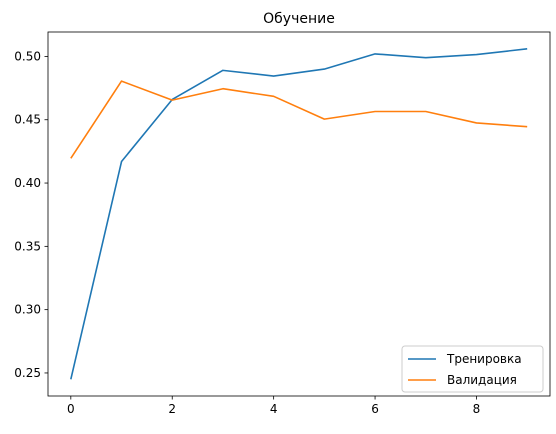  What do you see at coordinates (27, 183) in the screenshot?
I see `y-tick-label: 0.40` at bounding box center [27, 183].